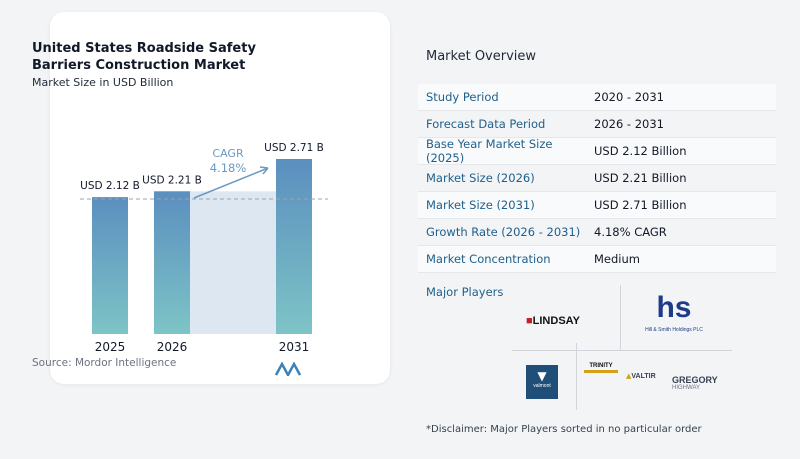 This screenshot has width=800, height=459. Describe the element at coordinates (601, 368) in the screenshot. I see `trinity-logo: TRINITY` at that location.